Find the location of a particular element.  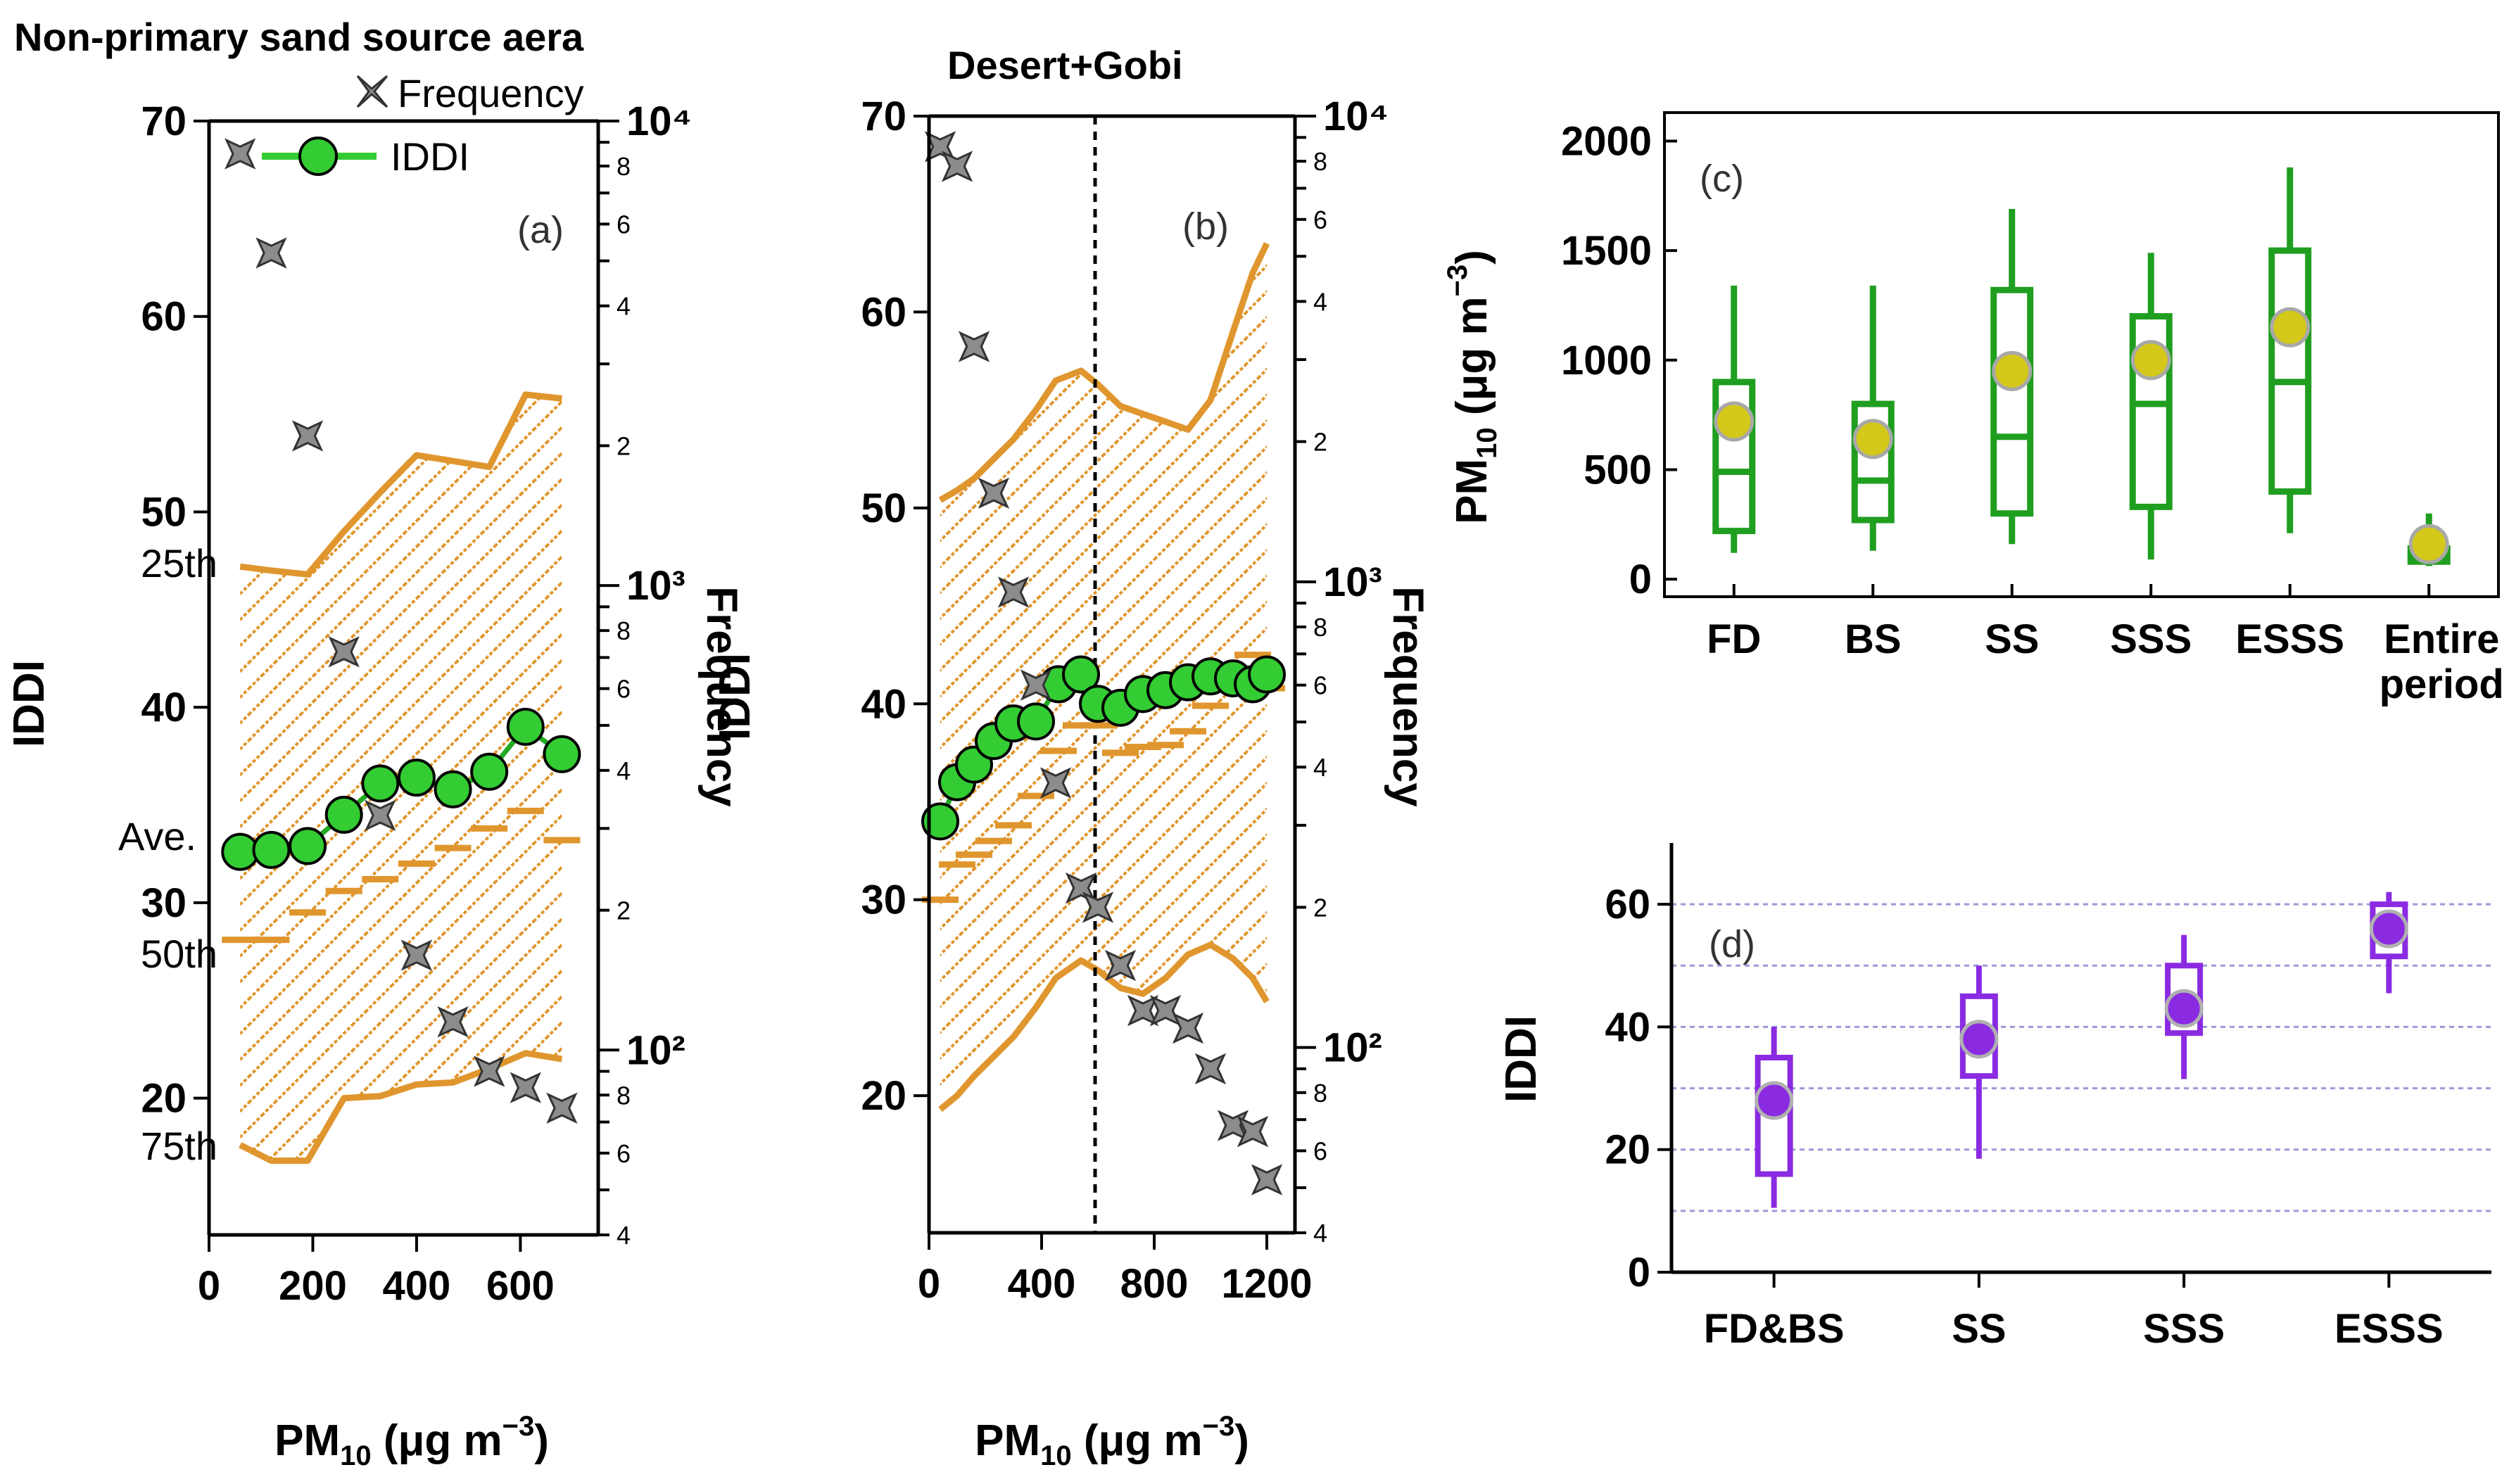

panel-d-y-tick-label: 20 is located at coordinates (1628, 1150).